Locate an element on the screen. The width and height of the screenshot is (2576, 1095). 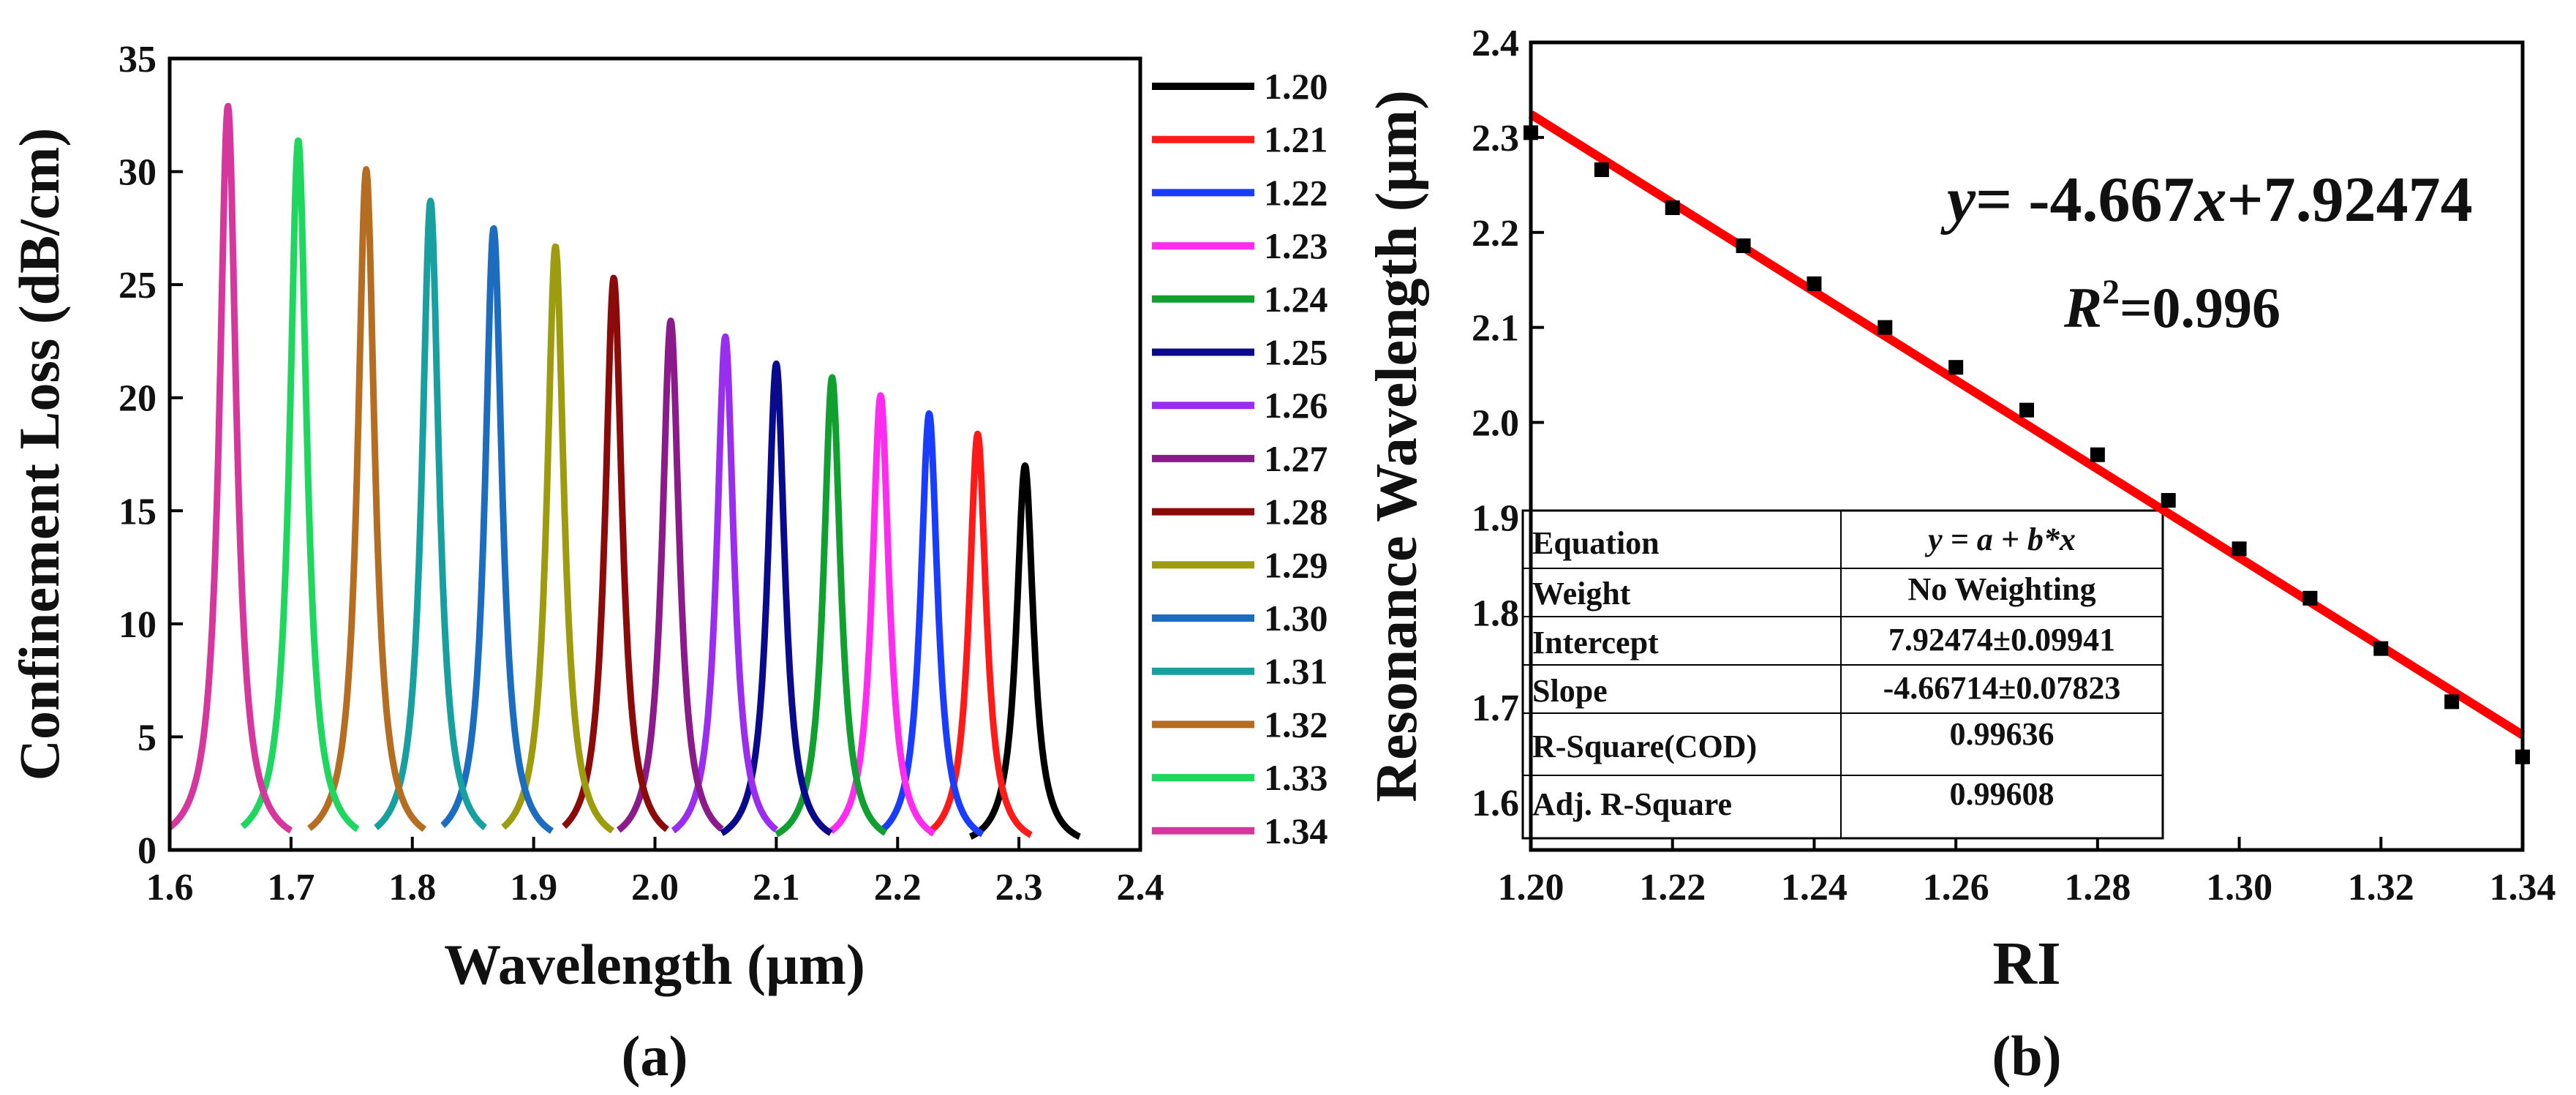
a-y-tick-label: 15 is located at coordinates (137, 512).